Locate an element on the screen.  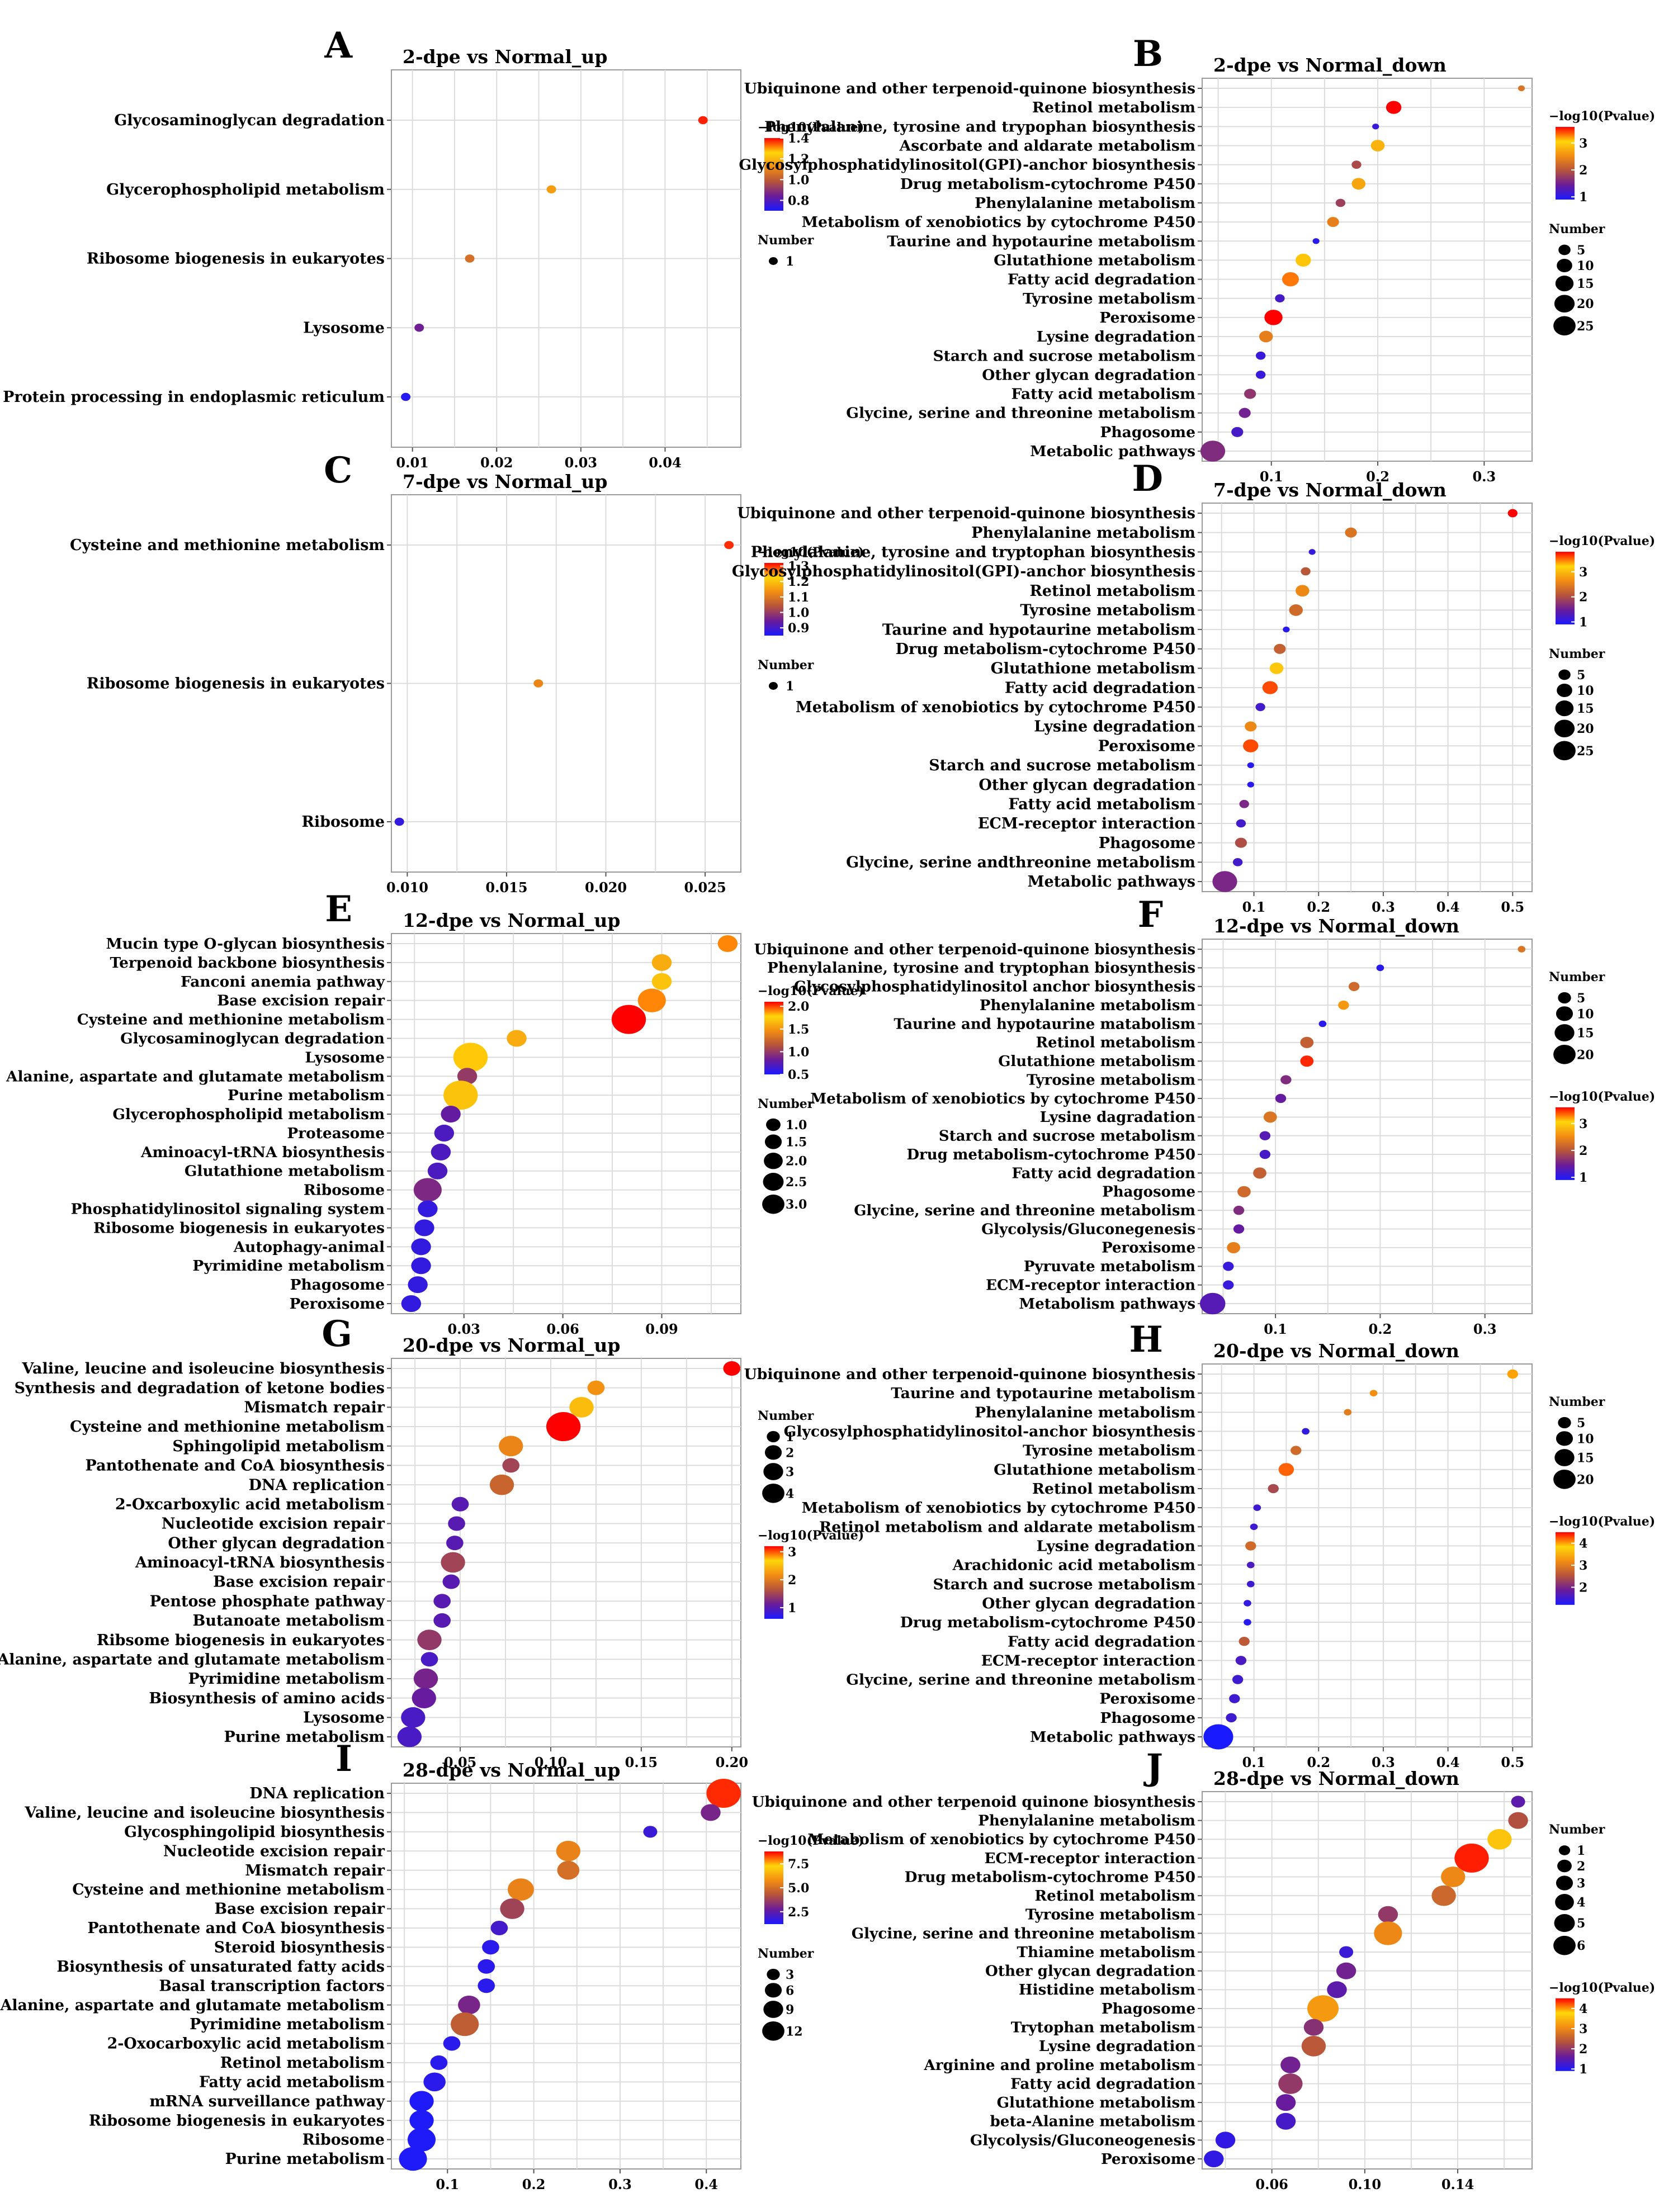
panel-letter: H is located at coordinates (1146, 1340).